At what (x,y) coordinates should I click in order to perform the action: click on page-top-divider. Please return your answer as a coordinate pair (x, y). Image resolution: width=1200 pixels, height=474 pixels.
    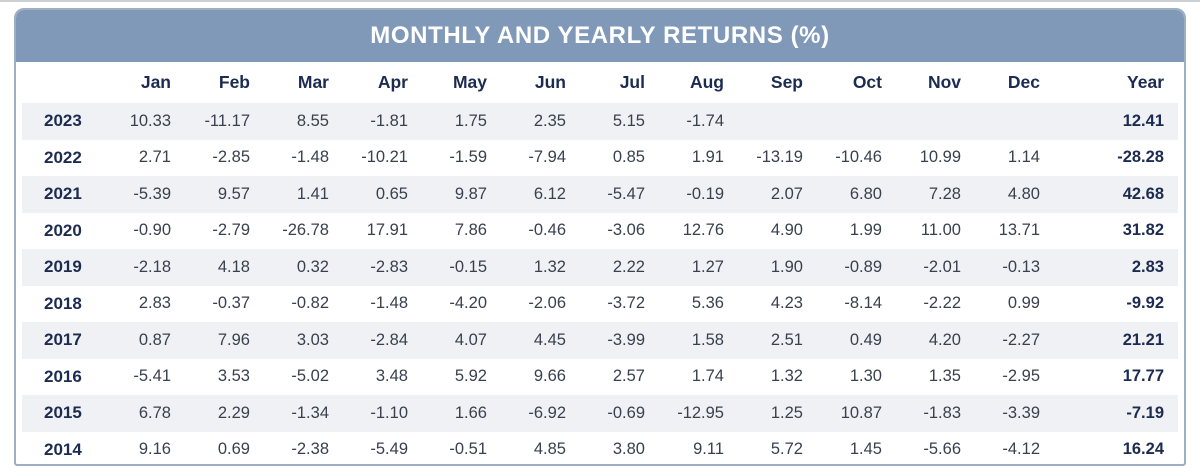
    Looking at the image, I should click on (600, 1).